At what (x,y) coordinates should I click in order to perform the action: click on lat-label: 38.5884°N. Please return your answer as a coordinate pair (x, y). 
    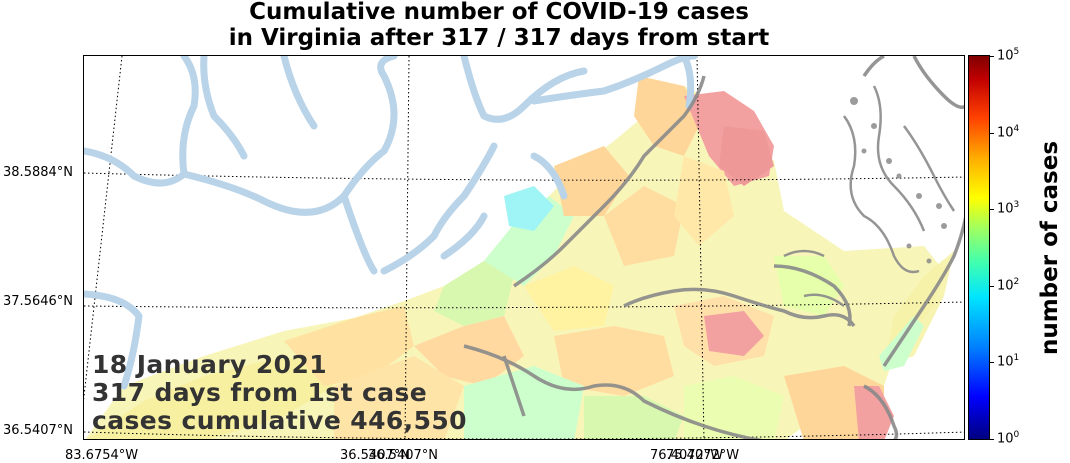
    Looking at the image, I should click on (38, 172).